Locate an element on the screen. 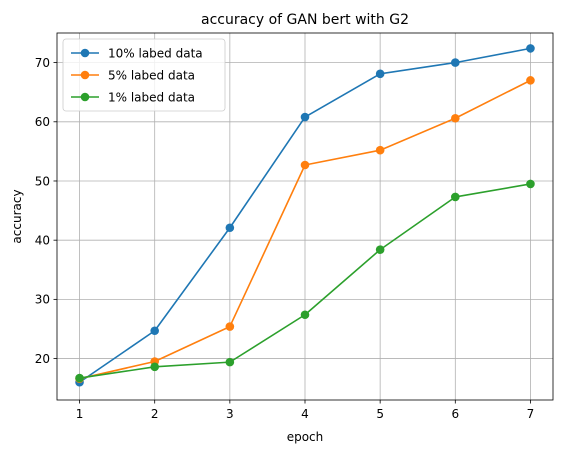 This screenshot has width=562, height=455. x-tick-label: 3 is located at coordinates (230, 414).